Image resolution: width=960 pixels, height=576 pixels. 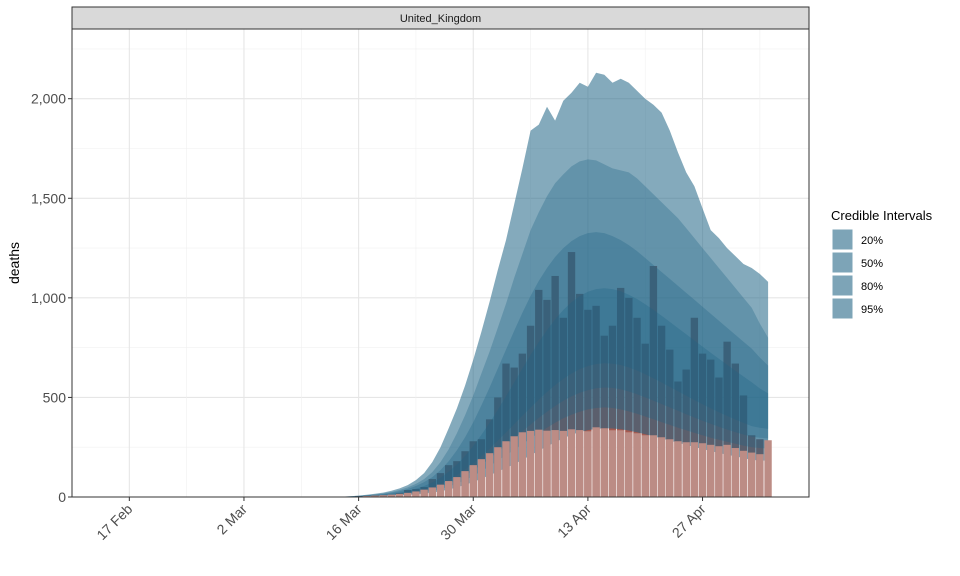 I want to click on y-tick-label: 2,000, so click(x=48, y=99).